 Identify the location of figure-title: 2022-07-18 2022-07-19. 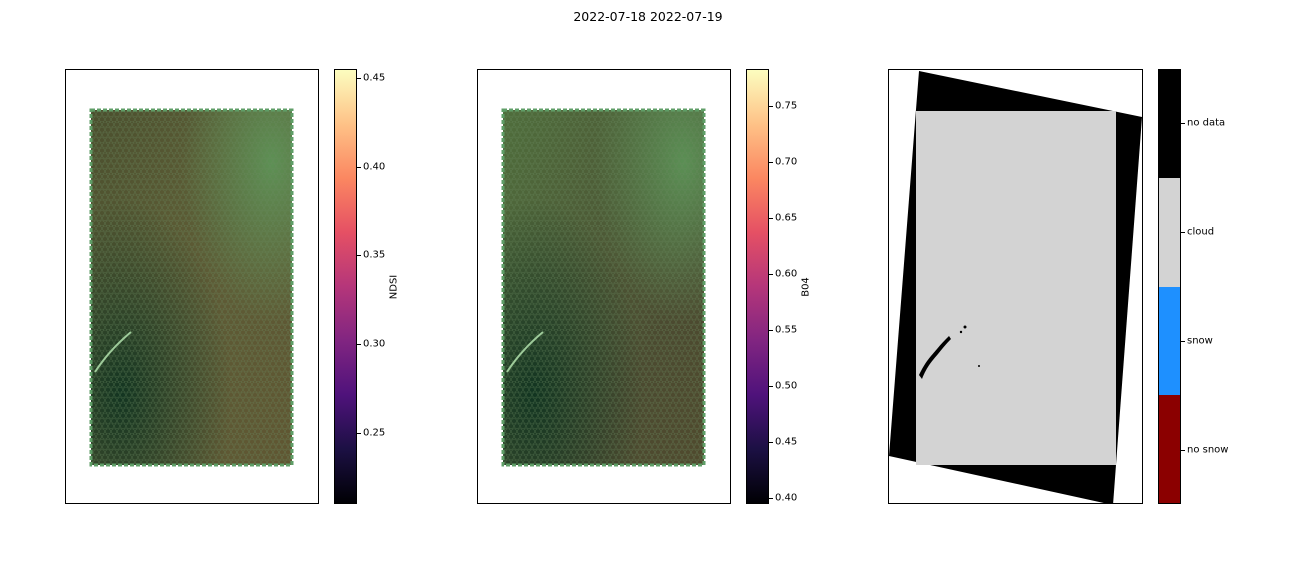
(648, 16).